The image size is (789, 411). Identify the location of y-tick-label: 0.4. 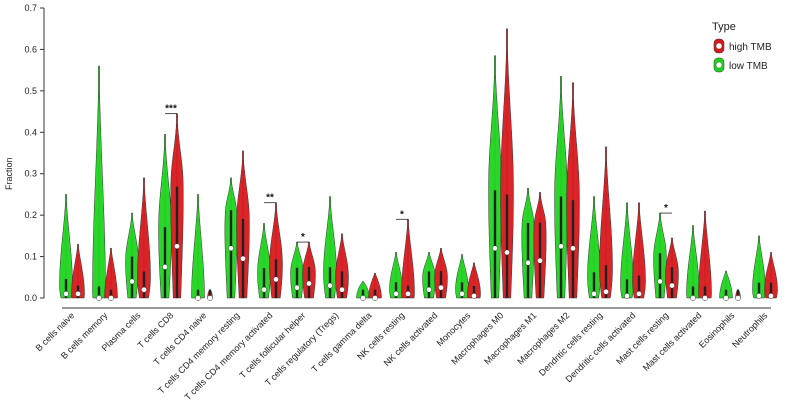
(30, 132).